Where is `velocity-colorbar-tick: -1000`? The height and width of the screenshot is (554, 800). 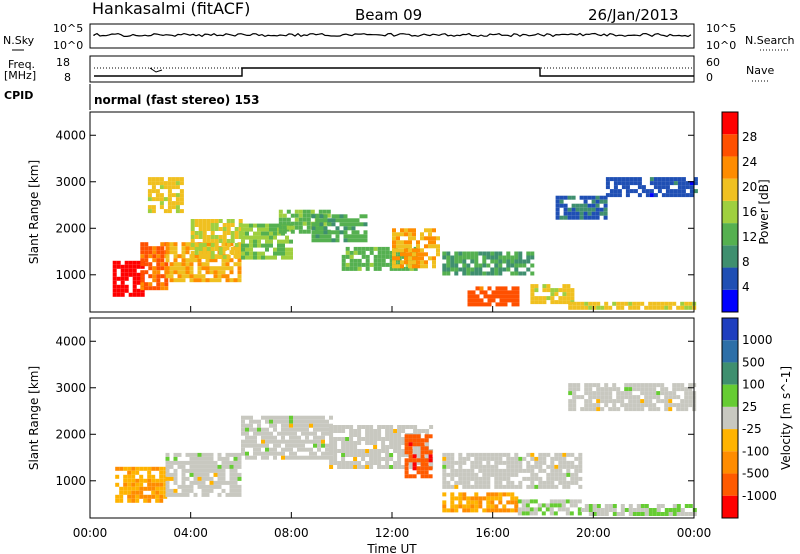 velocity-colorbar-tick: -1000 is located at coordinates (759, 496).